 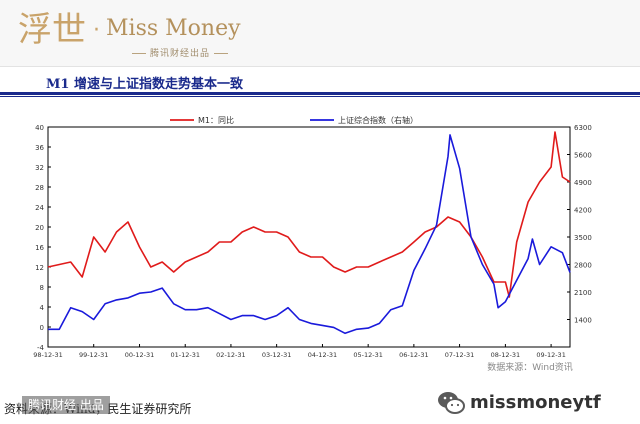 What do you see at coordinates (39, 148) in the screenshot?
I see `left-tick-label: 36` at bounding box center [39, 148].